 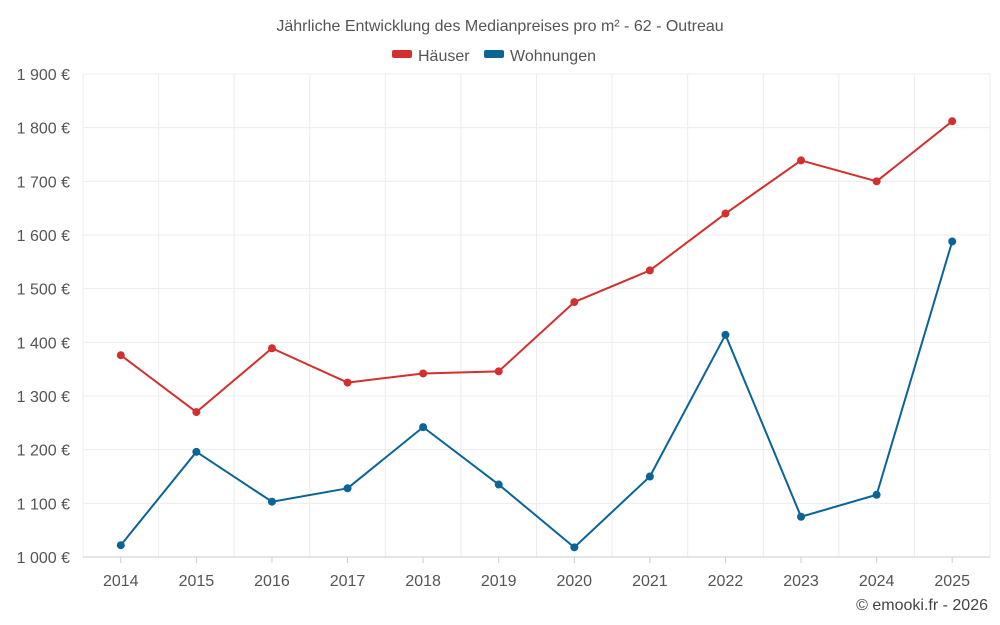 What do you see at coordinates (271, 501) in the screenshot?
I see `point-wohnungen-2016` at bounding box center [271, 501].